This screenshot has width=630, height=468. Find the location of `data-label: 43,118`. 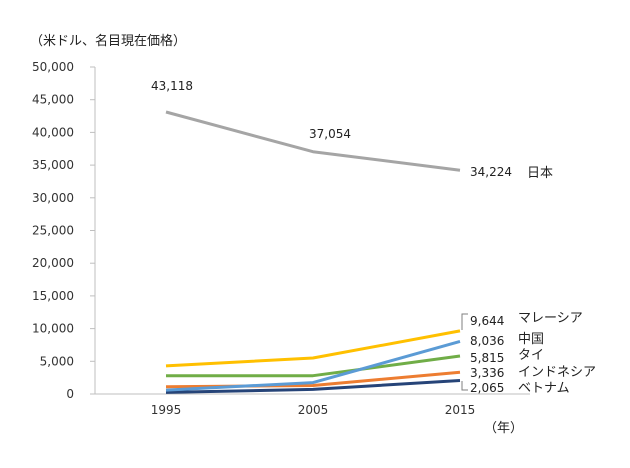

data-label: 43,118 is located at coordinates (172, 86).